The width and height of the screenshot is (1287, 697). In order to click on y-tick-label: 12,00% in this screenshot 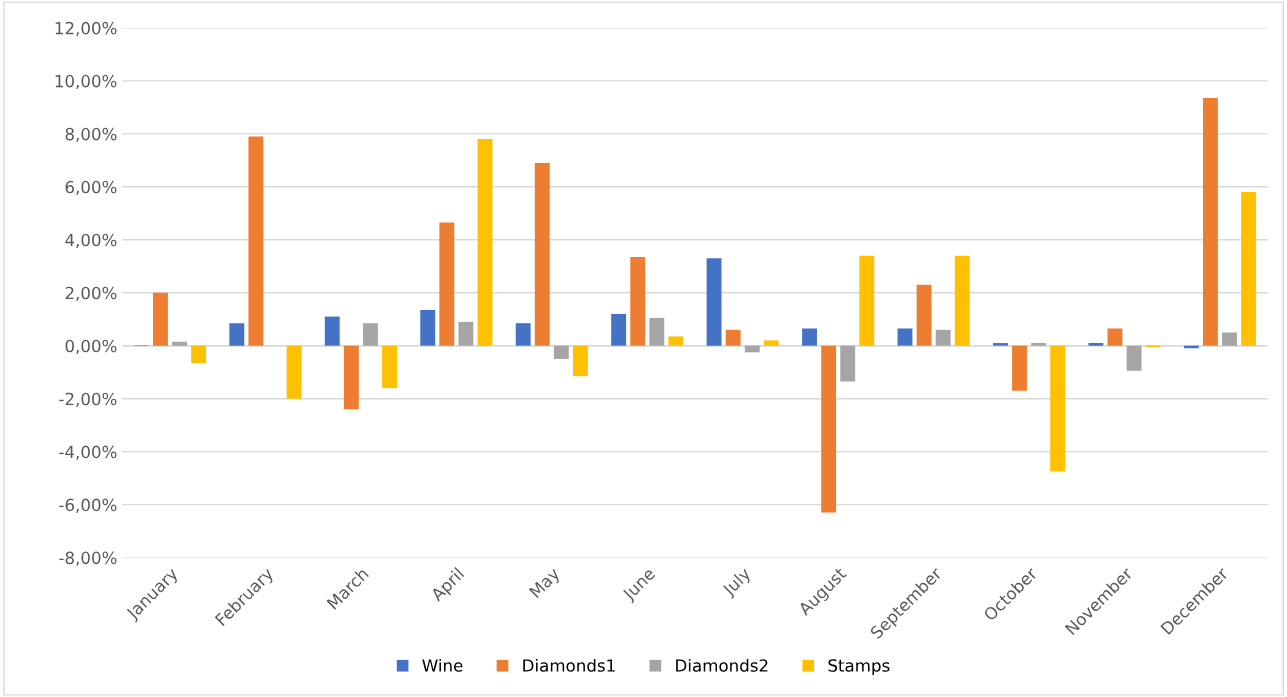, I will do `click(86, 29)`.